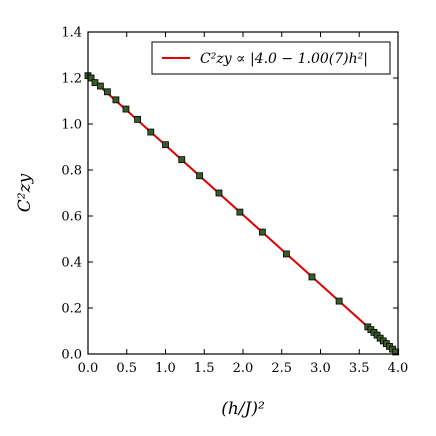  What do you see at coordinates (71, 309) in the screenshot?
I see `y-tick-label: 0.2` at bounding box center [71, 309].